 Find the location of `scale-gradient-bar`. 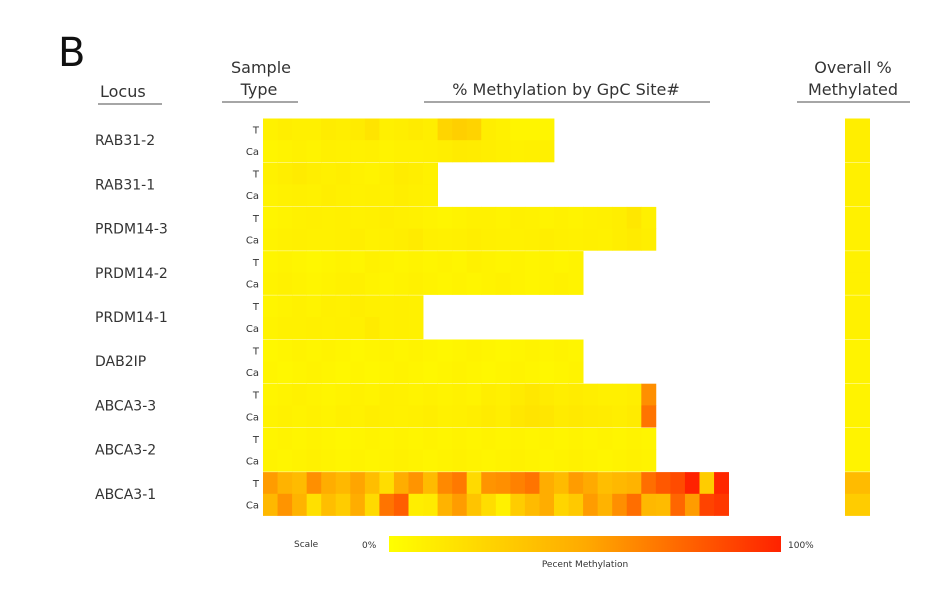

scale-gradient-bar is located at coordinates (585, 544).